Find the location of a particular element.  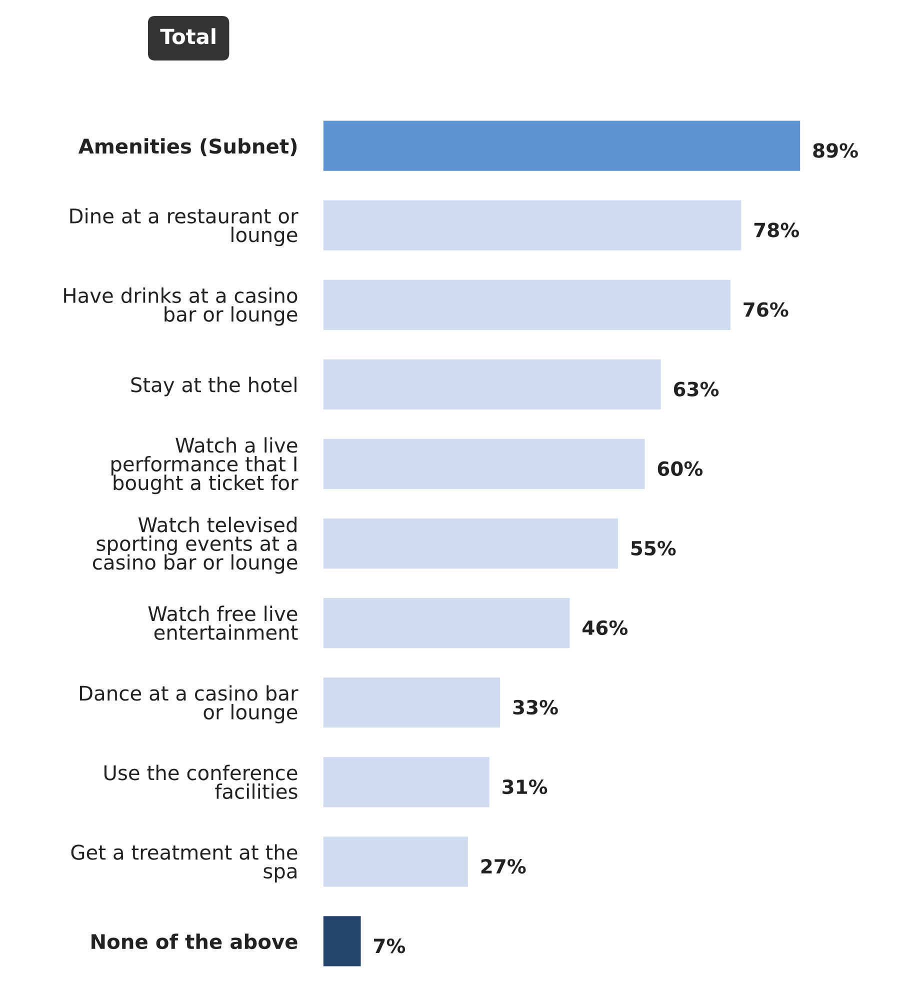

y-tick-label: Watch a live performance that I bought a ticket for is located at coordinates (204, 465).